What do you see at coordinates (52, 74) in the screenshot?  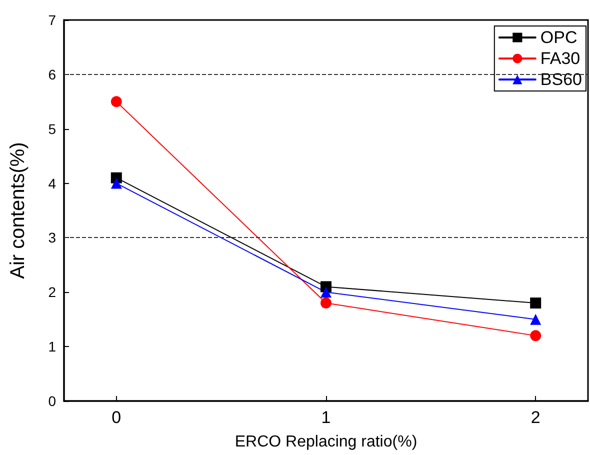 I see `y-tick-label: 6` at bounding box center [52, 74].